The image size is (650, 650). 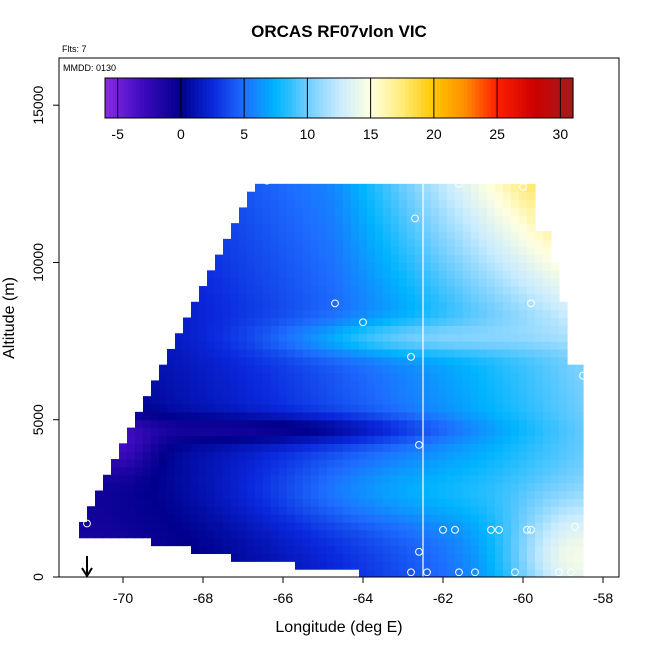 I want to click on sample-point, so click(x=419, y=444).